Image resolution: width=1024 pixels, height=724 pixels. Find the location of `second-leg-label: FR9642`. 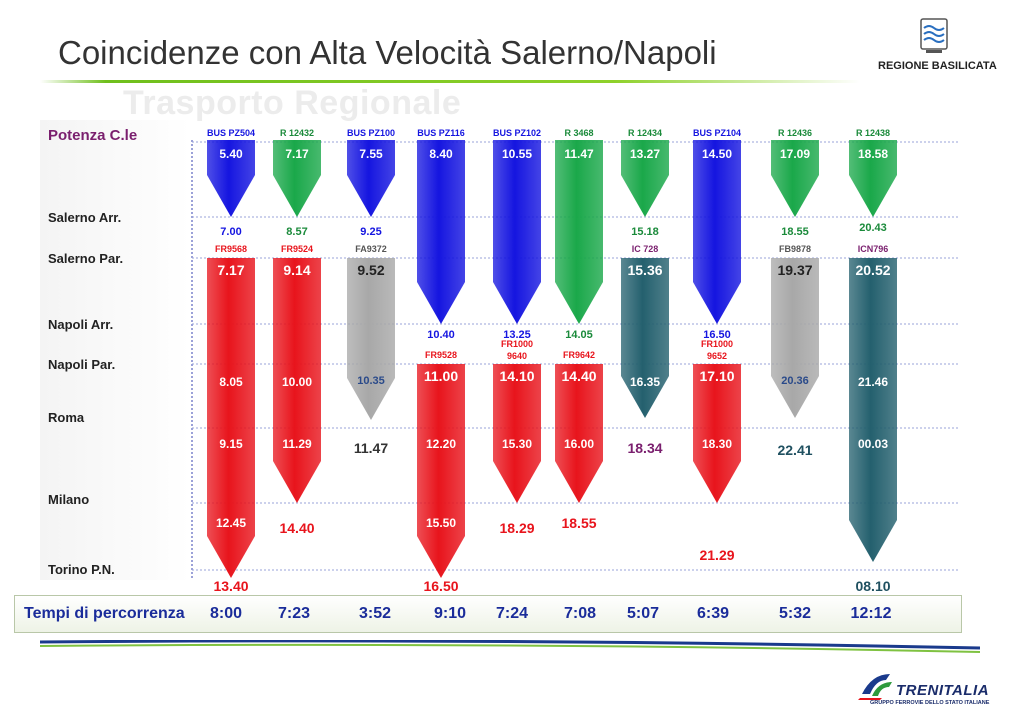

second-leg-label: FR9642 is located at coordinates (579, 355).